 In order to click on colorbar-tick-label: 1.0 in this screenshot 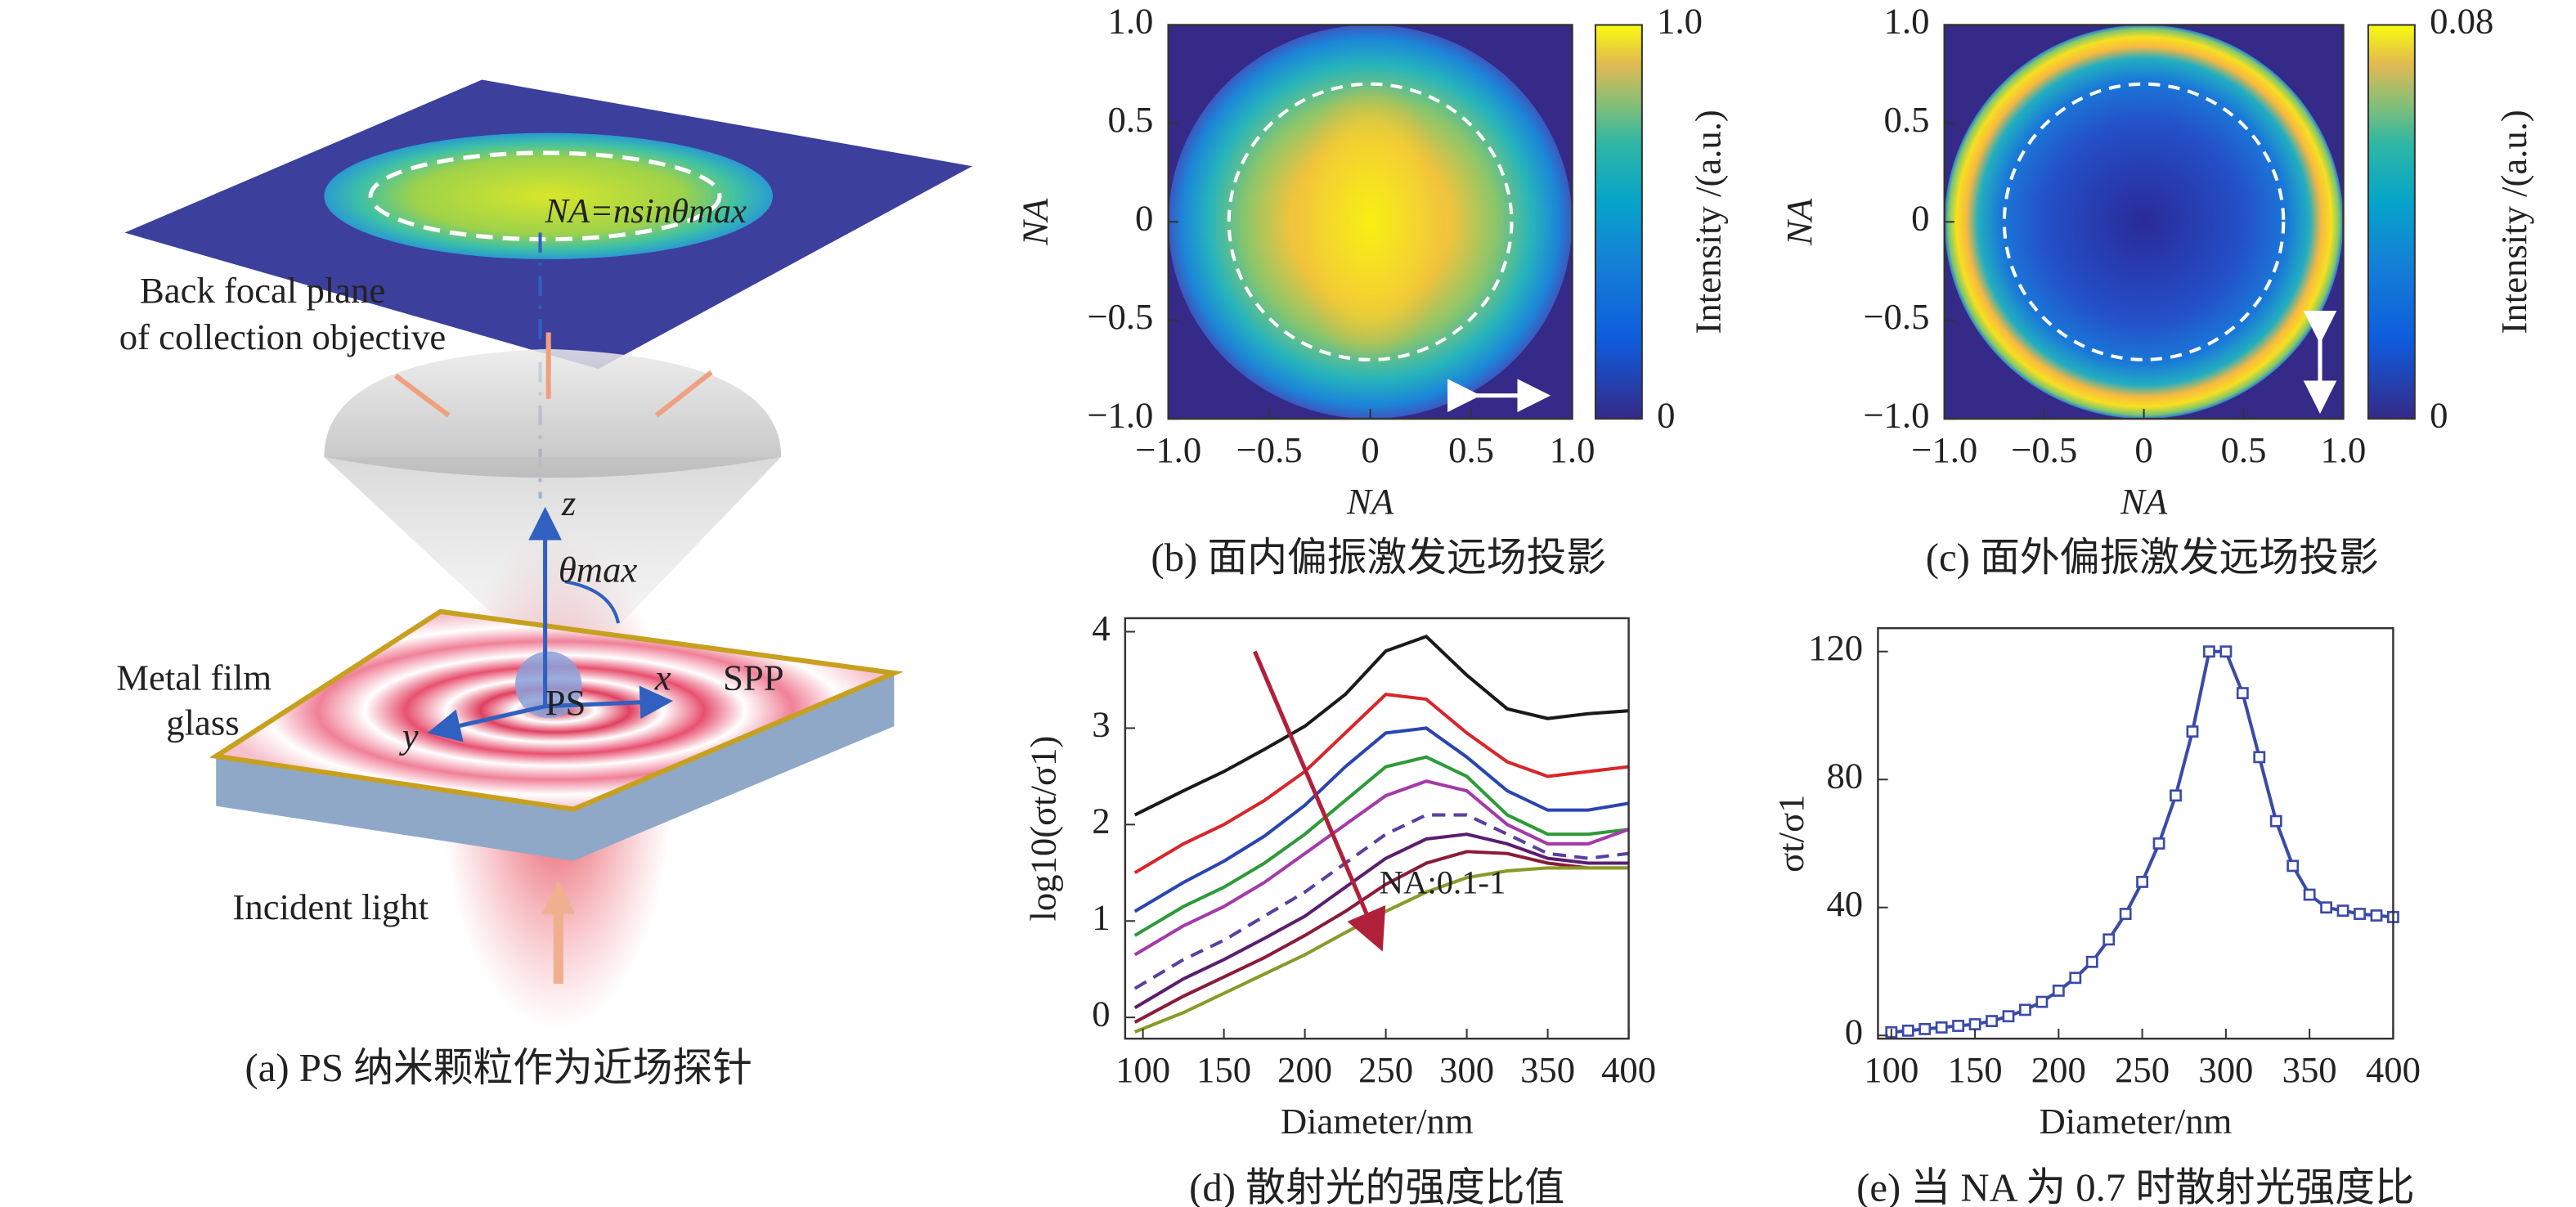, I will do `click(1680, 21)`.